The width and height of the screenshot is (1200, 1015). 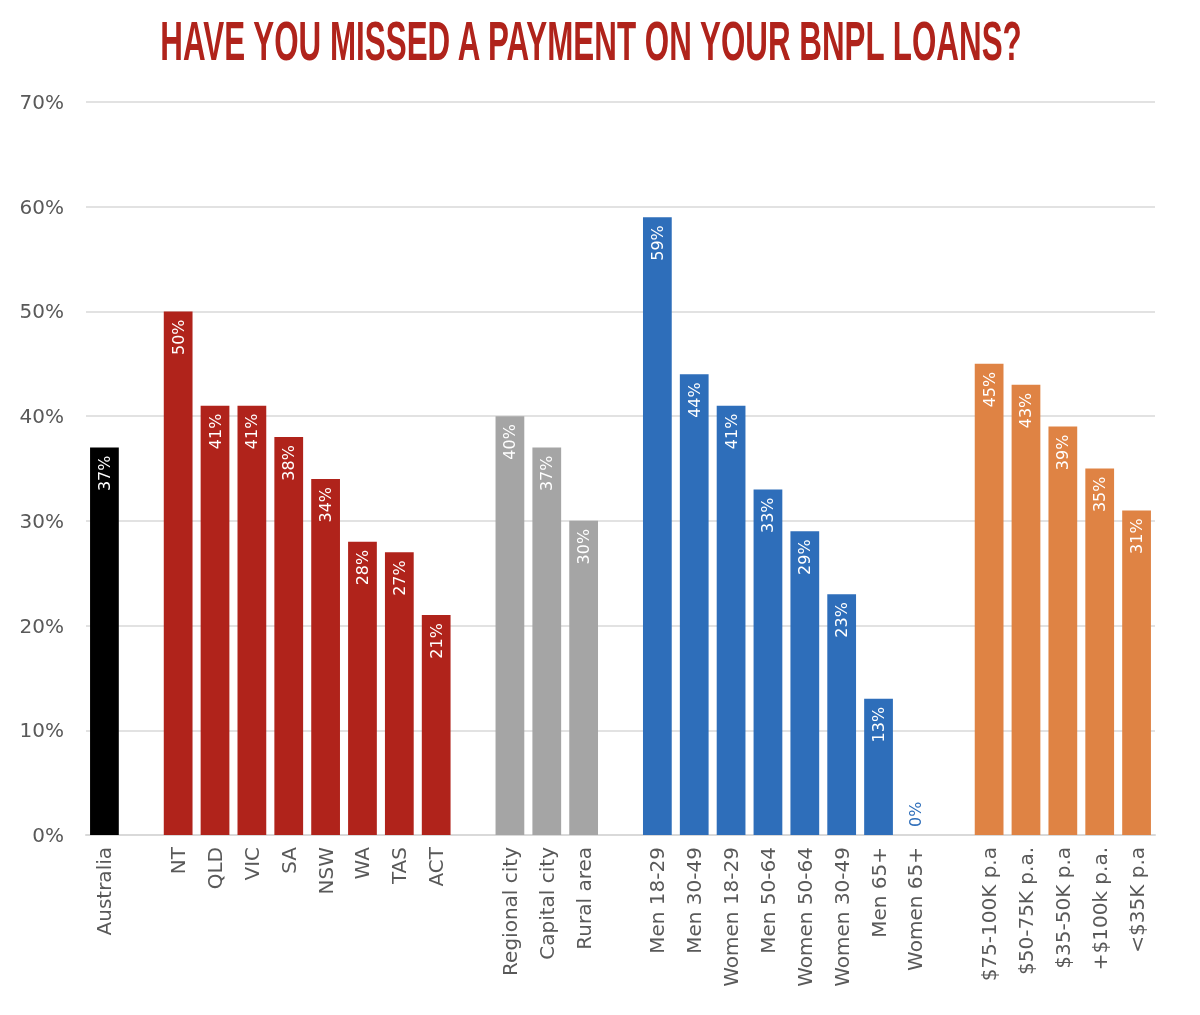 I want to click on x-tick-label: Women 65+, so click(x=915, y=909).